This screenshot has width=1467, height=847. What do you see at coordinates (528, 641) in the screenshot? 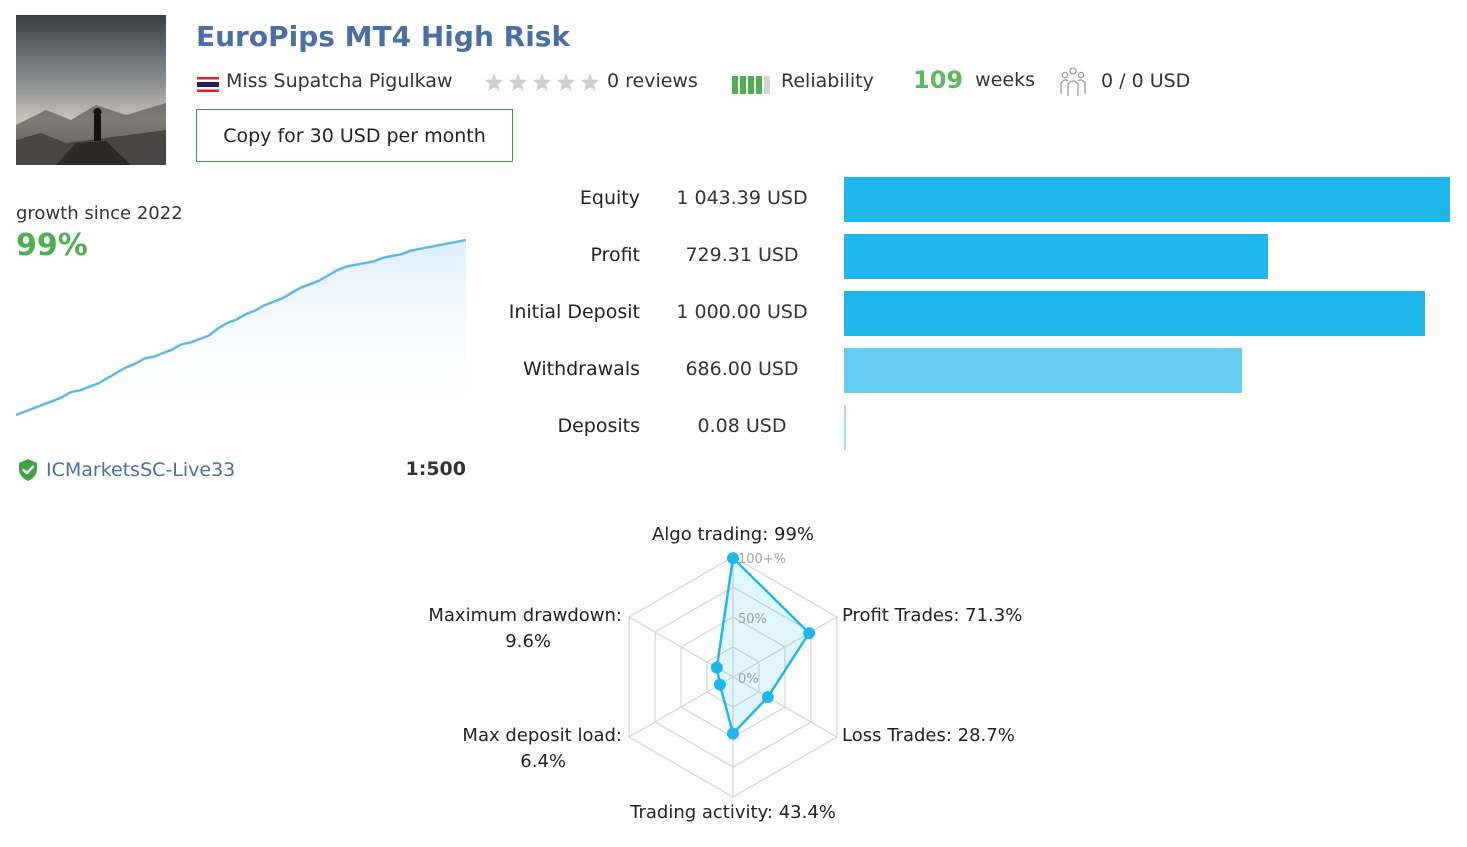
I see `max-drawdown-value: 9.6%` at bounding box center [528, 641].